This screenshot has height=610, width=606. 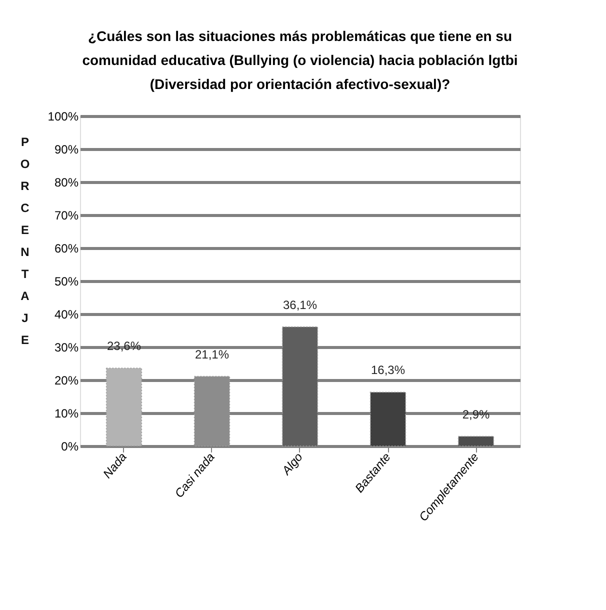 I want to click on data-label: 2,9%, so click(x=476, y=414).